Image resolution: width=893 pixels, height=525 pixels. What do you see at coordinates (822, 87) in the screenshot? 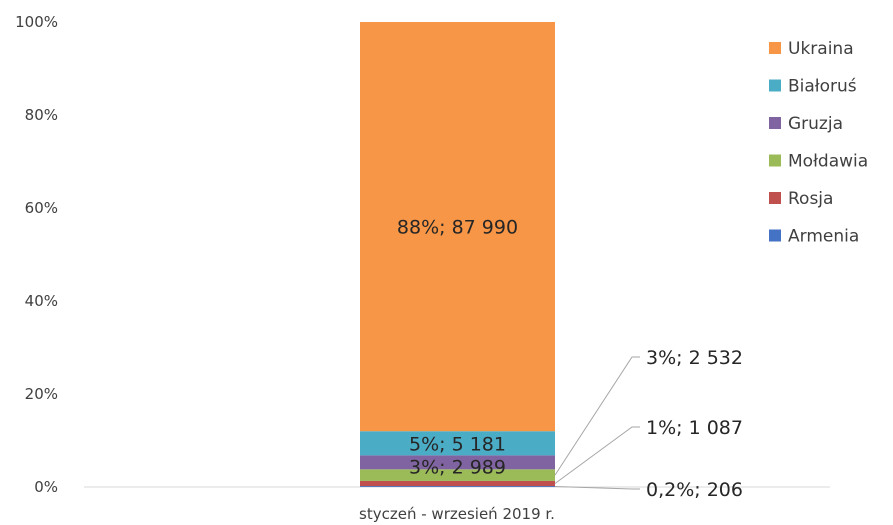
I see `legend-label-białoruś: Białoruś` at bounding box center [822, 87].